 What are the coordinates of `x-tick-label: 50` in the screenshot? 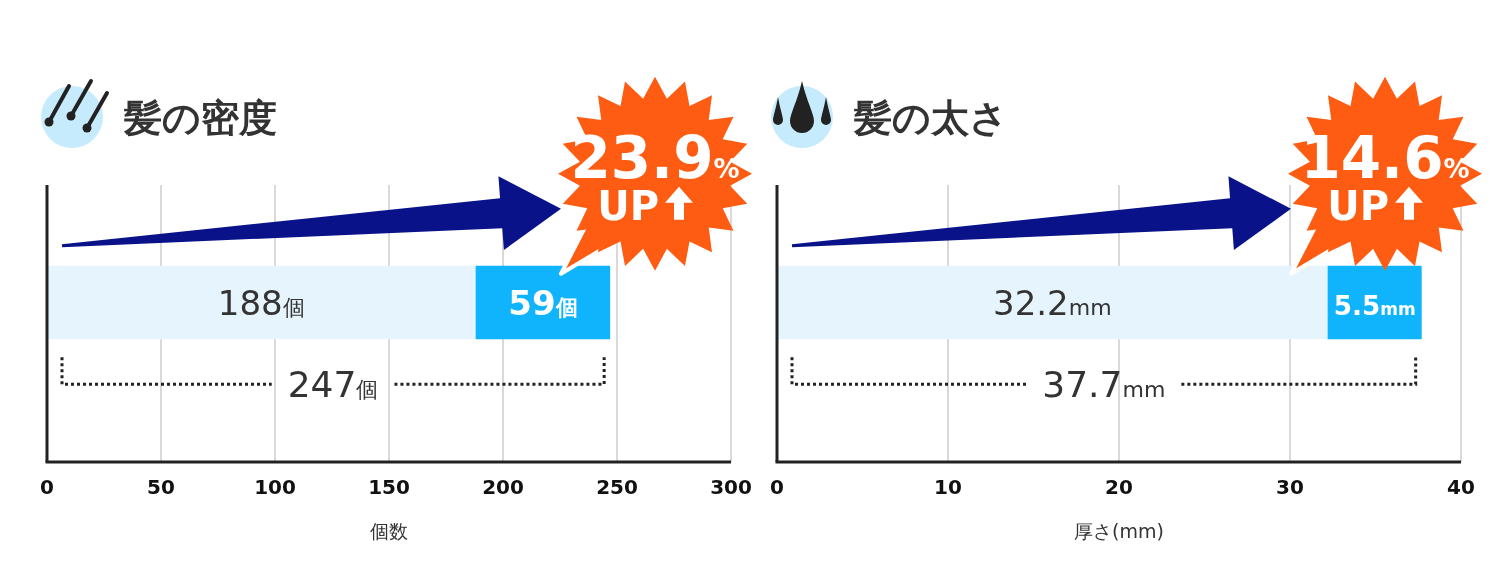 It's located at (161, 487).